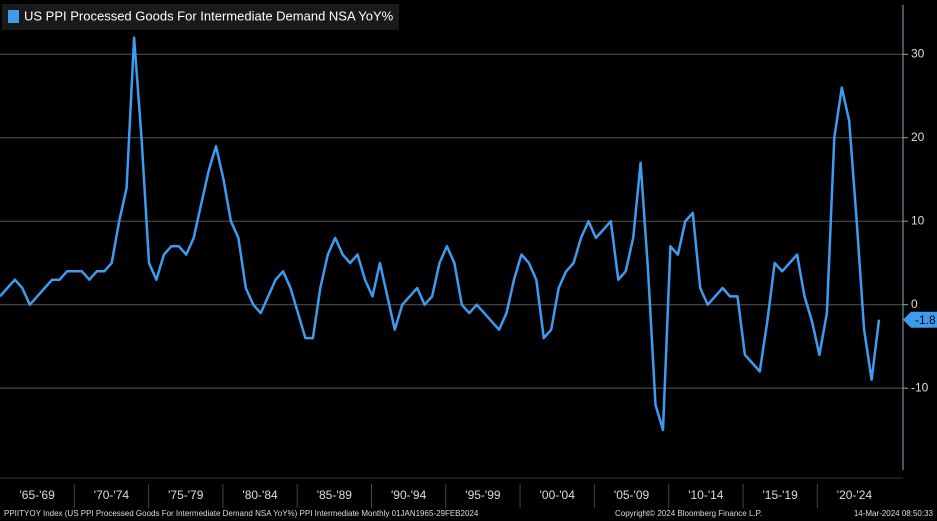 The width and height of the screenshot is (937, 521). Describe the element at coordinates (706, 495) in the screenshot. I see `x-tick-label: '10-'14` at that location.